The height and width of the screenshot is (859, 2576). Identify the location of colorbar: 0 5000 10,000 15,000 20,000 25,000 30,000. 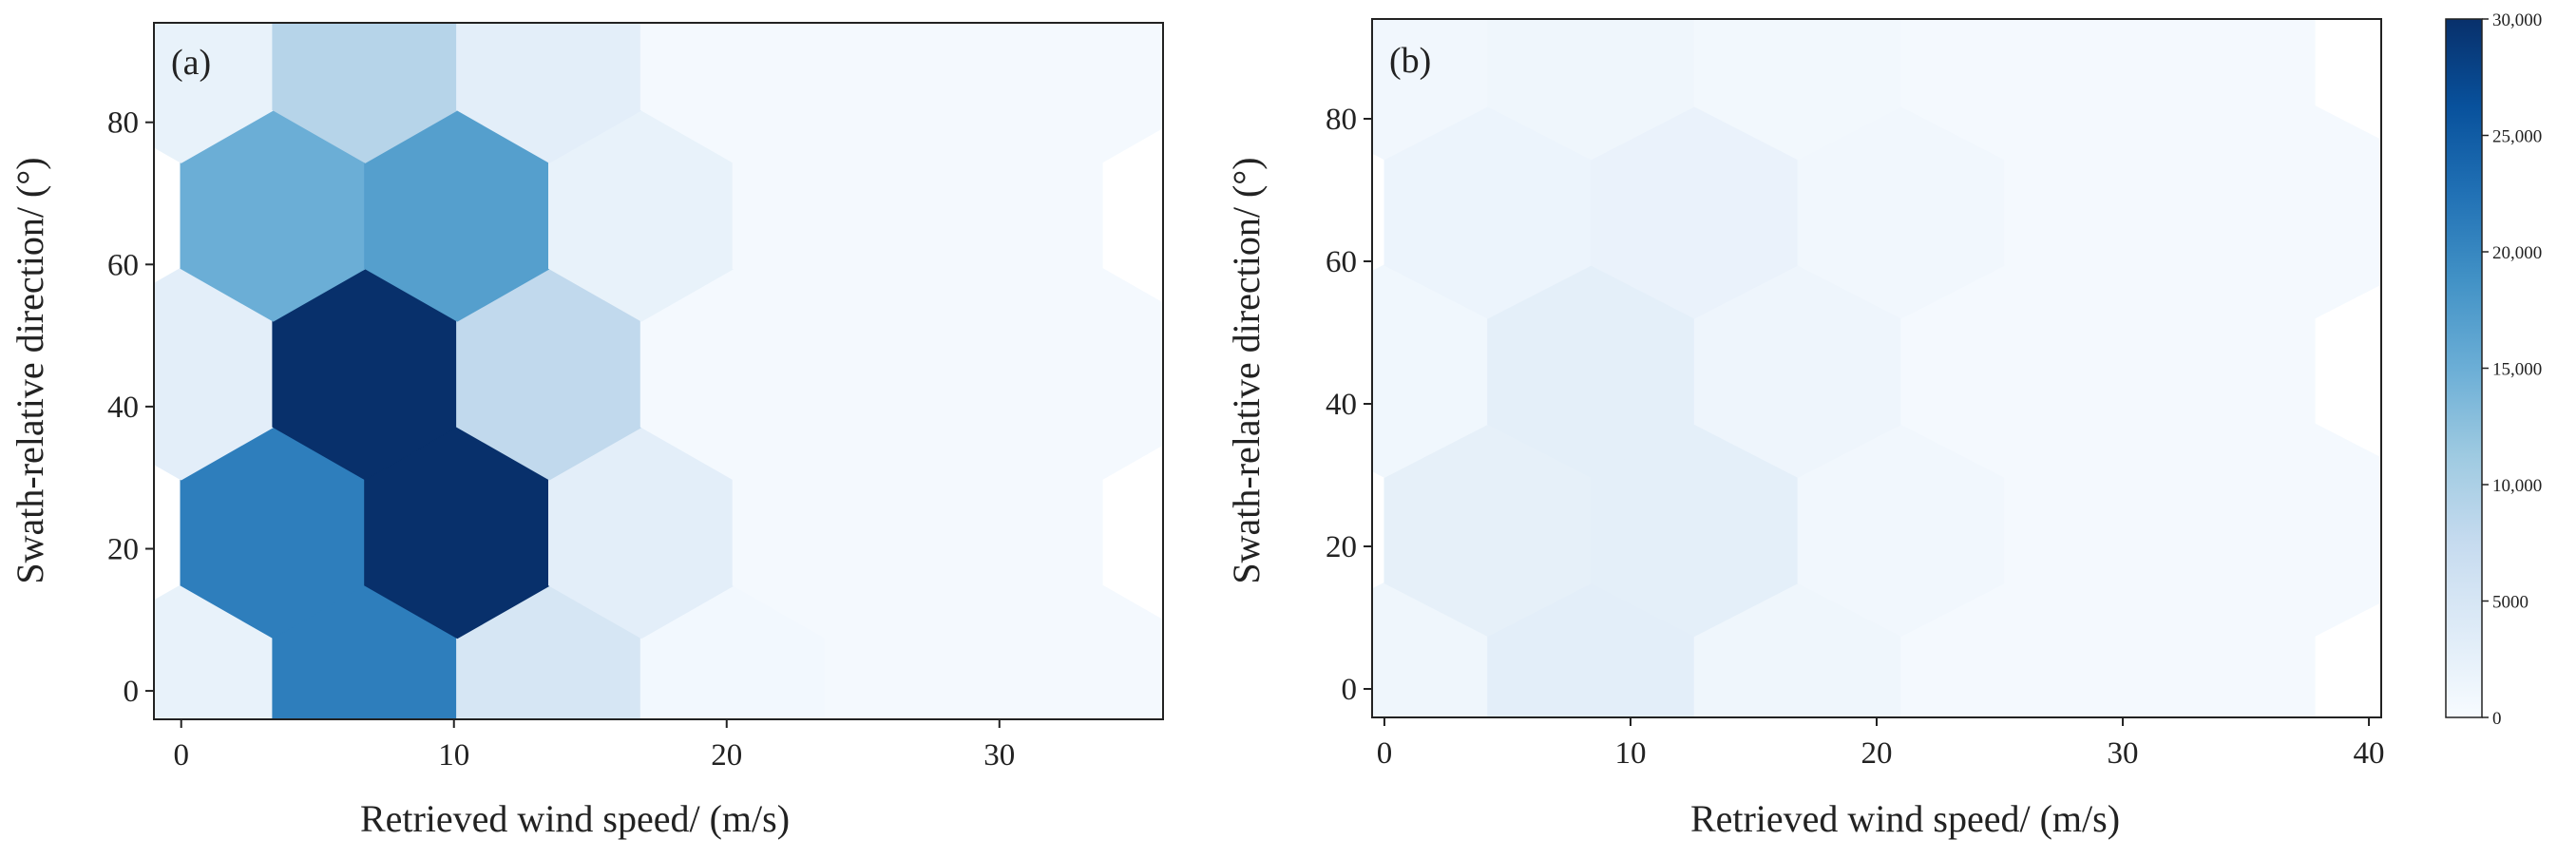
(2493, 369).